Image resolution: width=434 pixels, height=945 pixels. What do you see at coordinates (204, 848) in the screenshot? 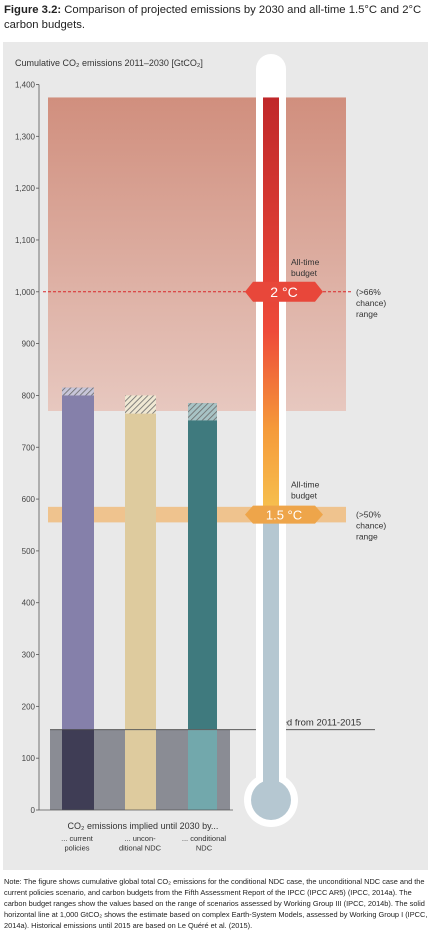
I see `category-label-3-line-2: NDC` at bounding box center [204, 848].